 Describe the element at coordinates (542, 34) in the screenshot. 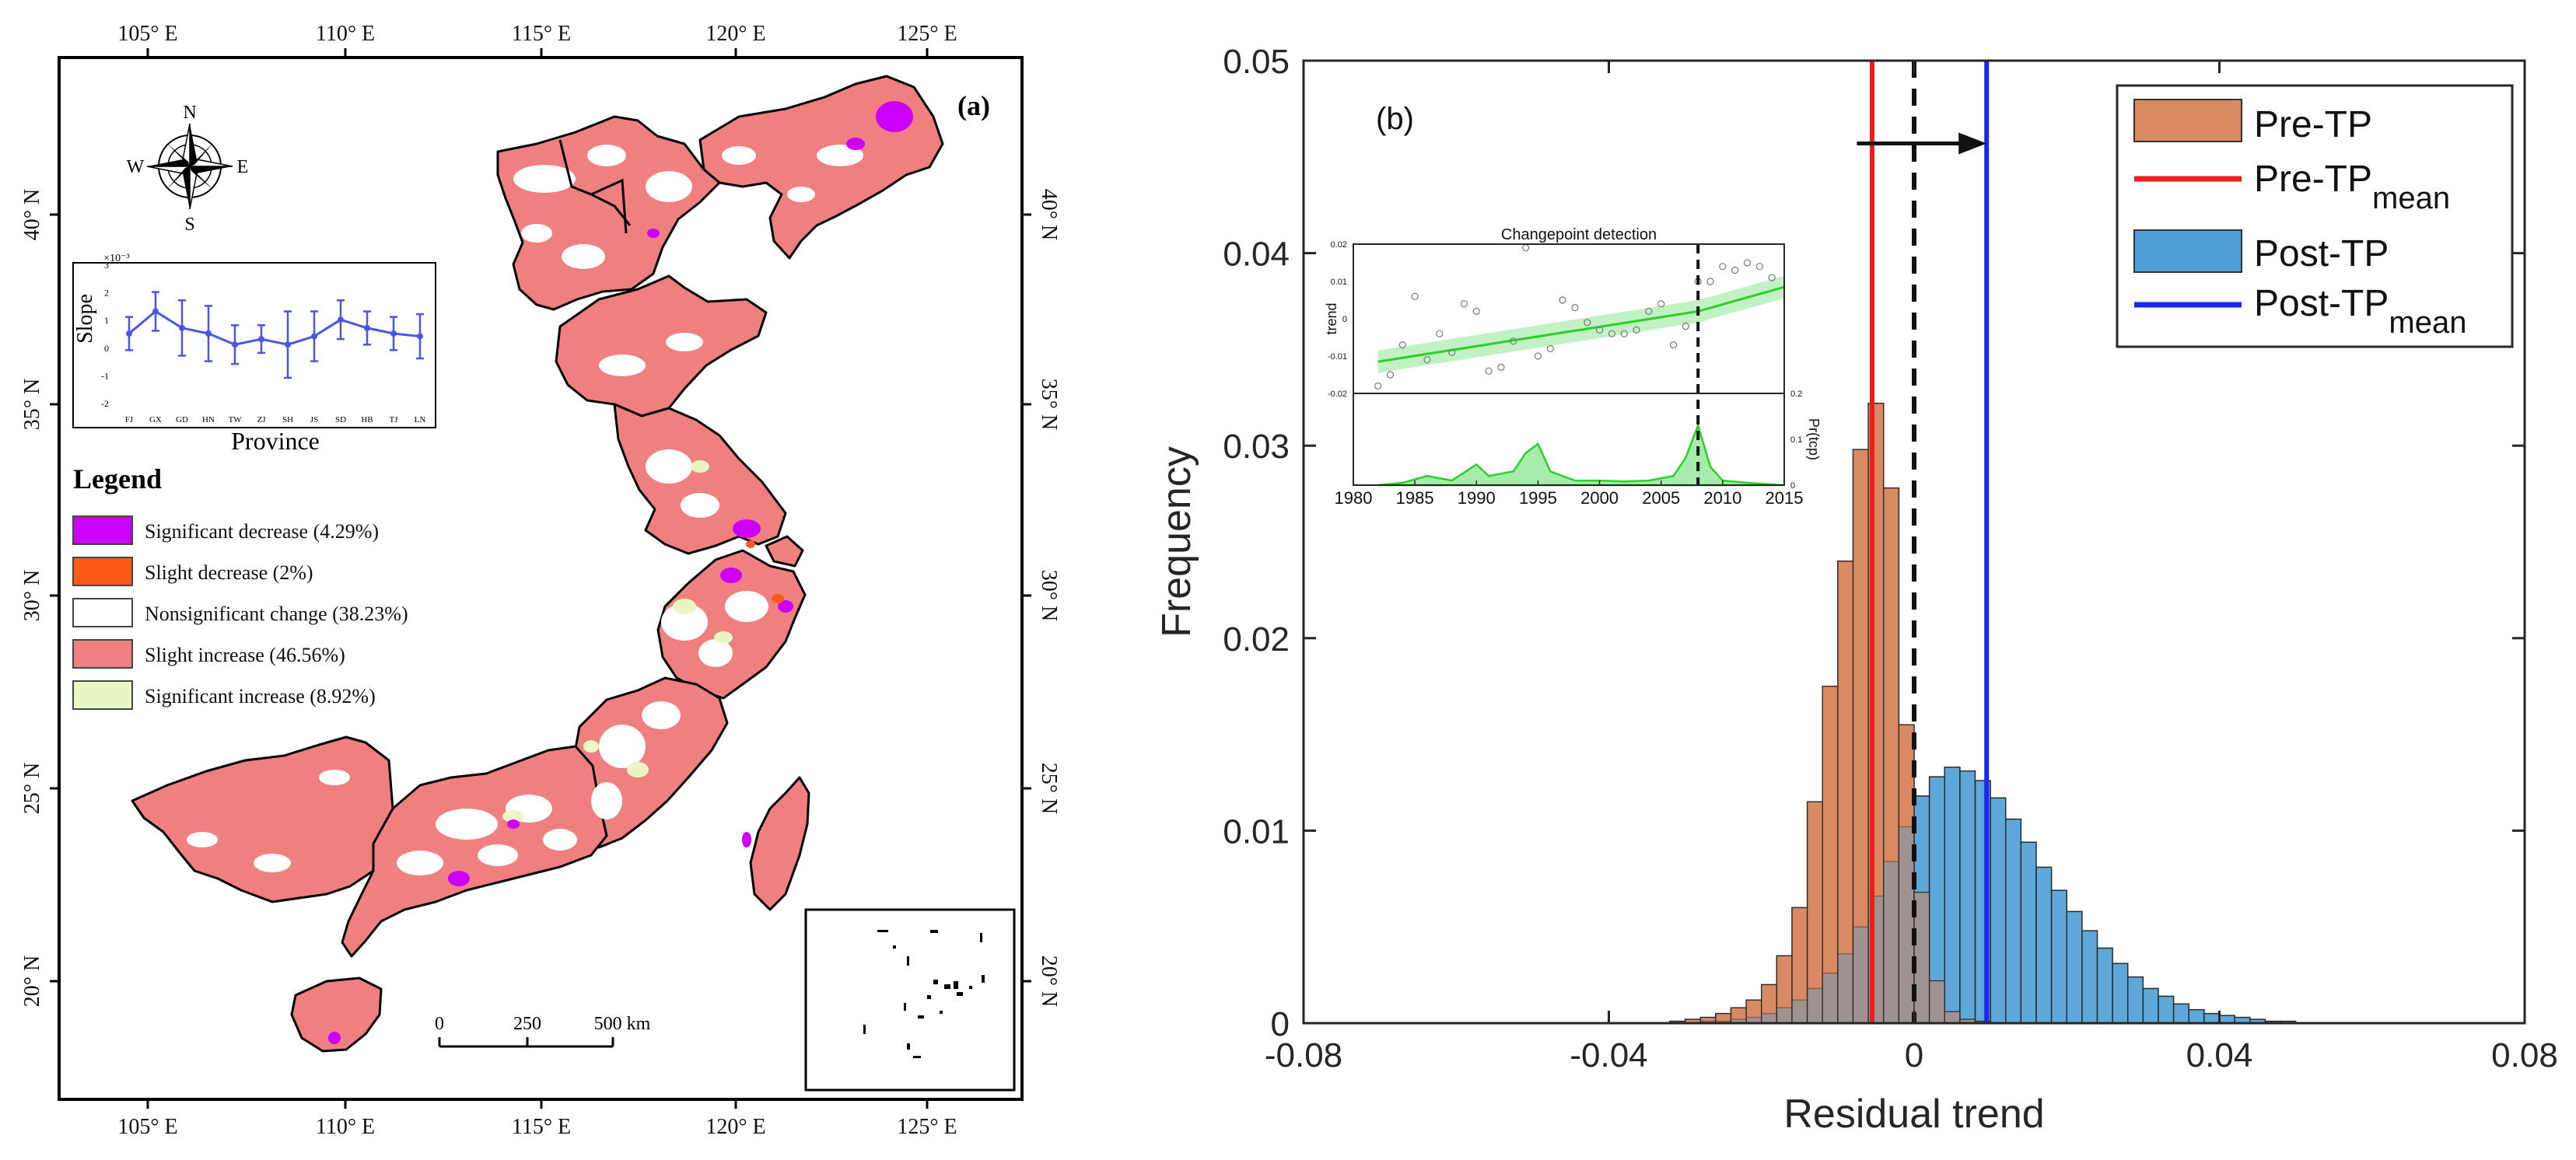

I see `lon-tick-top-115: 115° E` at that location.